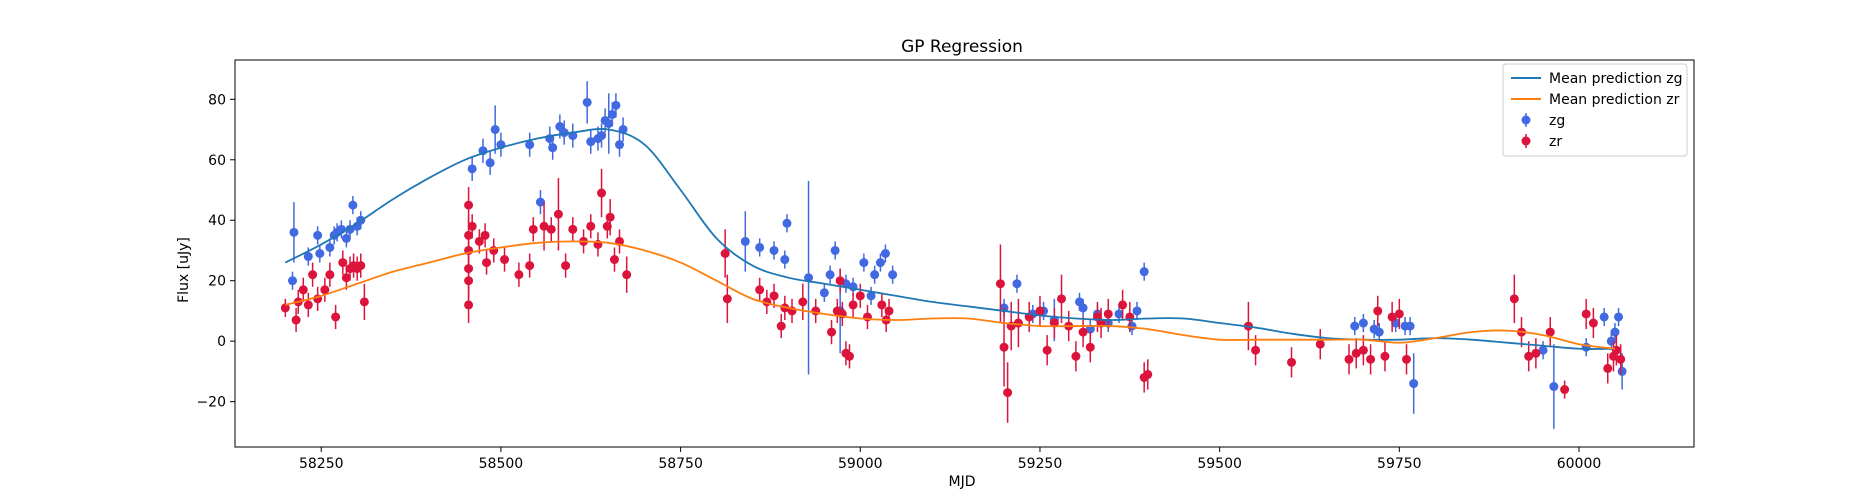 The height and width of the screenshot is (500, 1875). What do you see at coordinates (217, 282) in the screenshot?
I see `y-tick-label: 20` at bounding box center [217, 282].